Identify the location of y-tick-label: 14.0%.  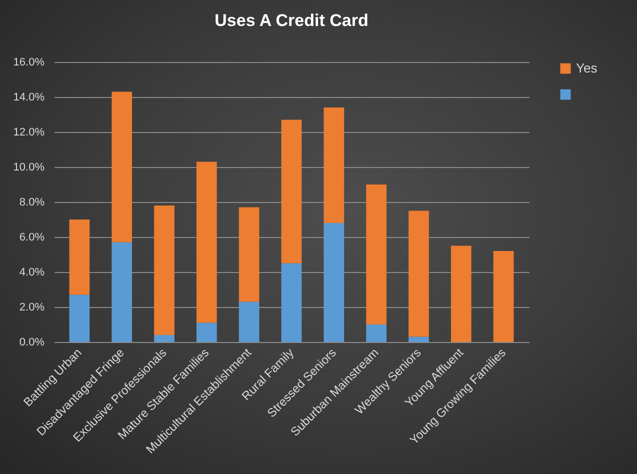
(29, 98).